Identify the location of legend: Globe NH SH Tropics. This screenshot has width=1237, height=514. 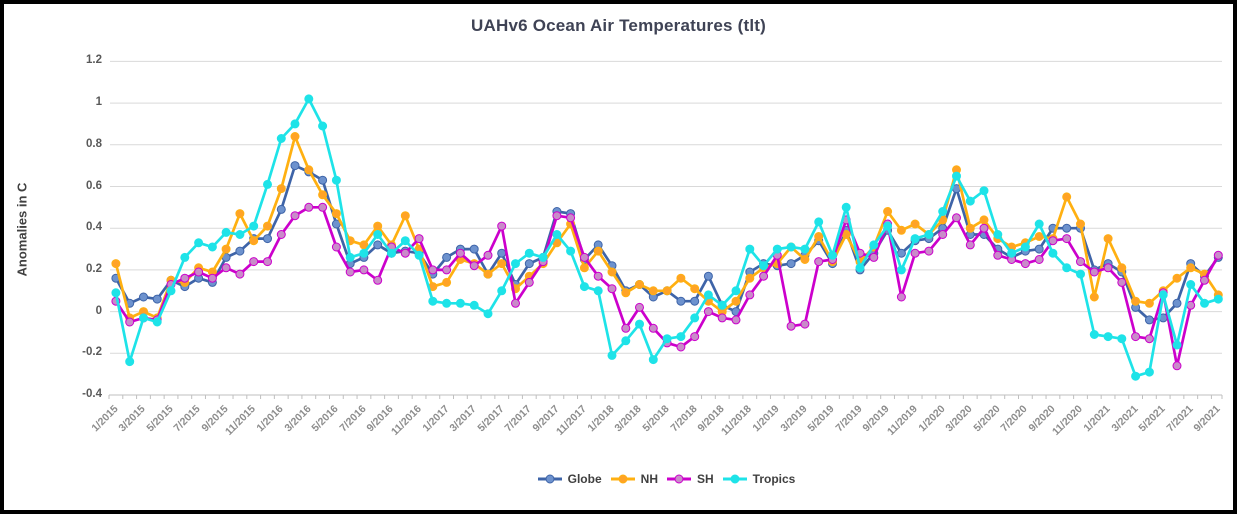
(666, 479).